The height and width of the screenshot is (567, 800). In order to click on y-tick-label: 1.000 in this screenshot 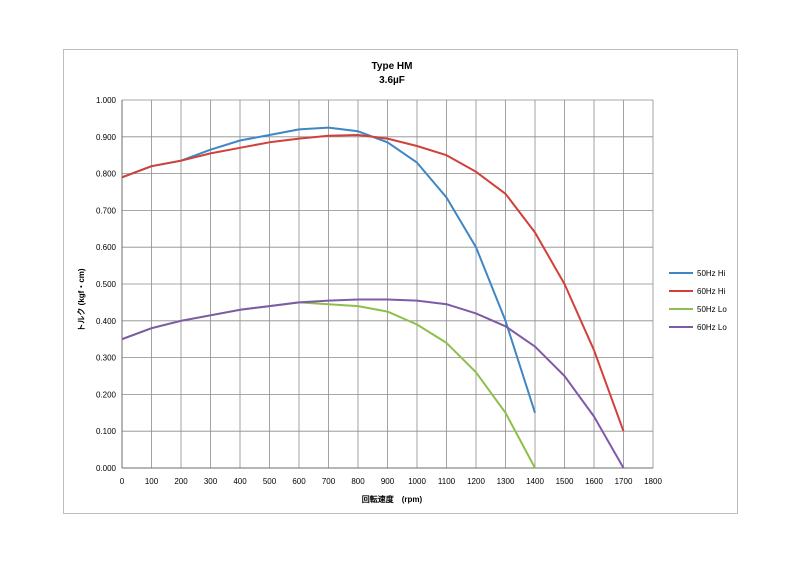, I will do `click(106, 100)`.